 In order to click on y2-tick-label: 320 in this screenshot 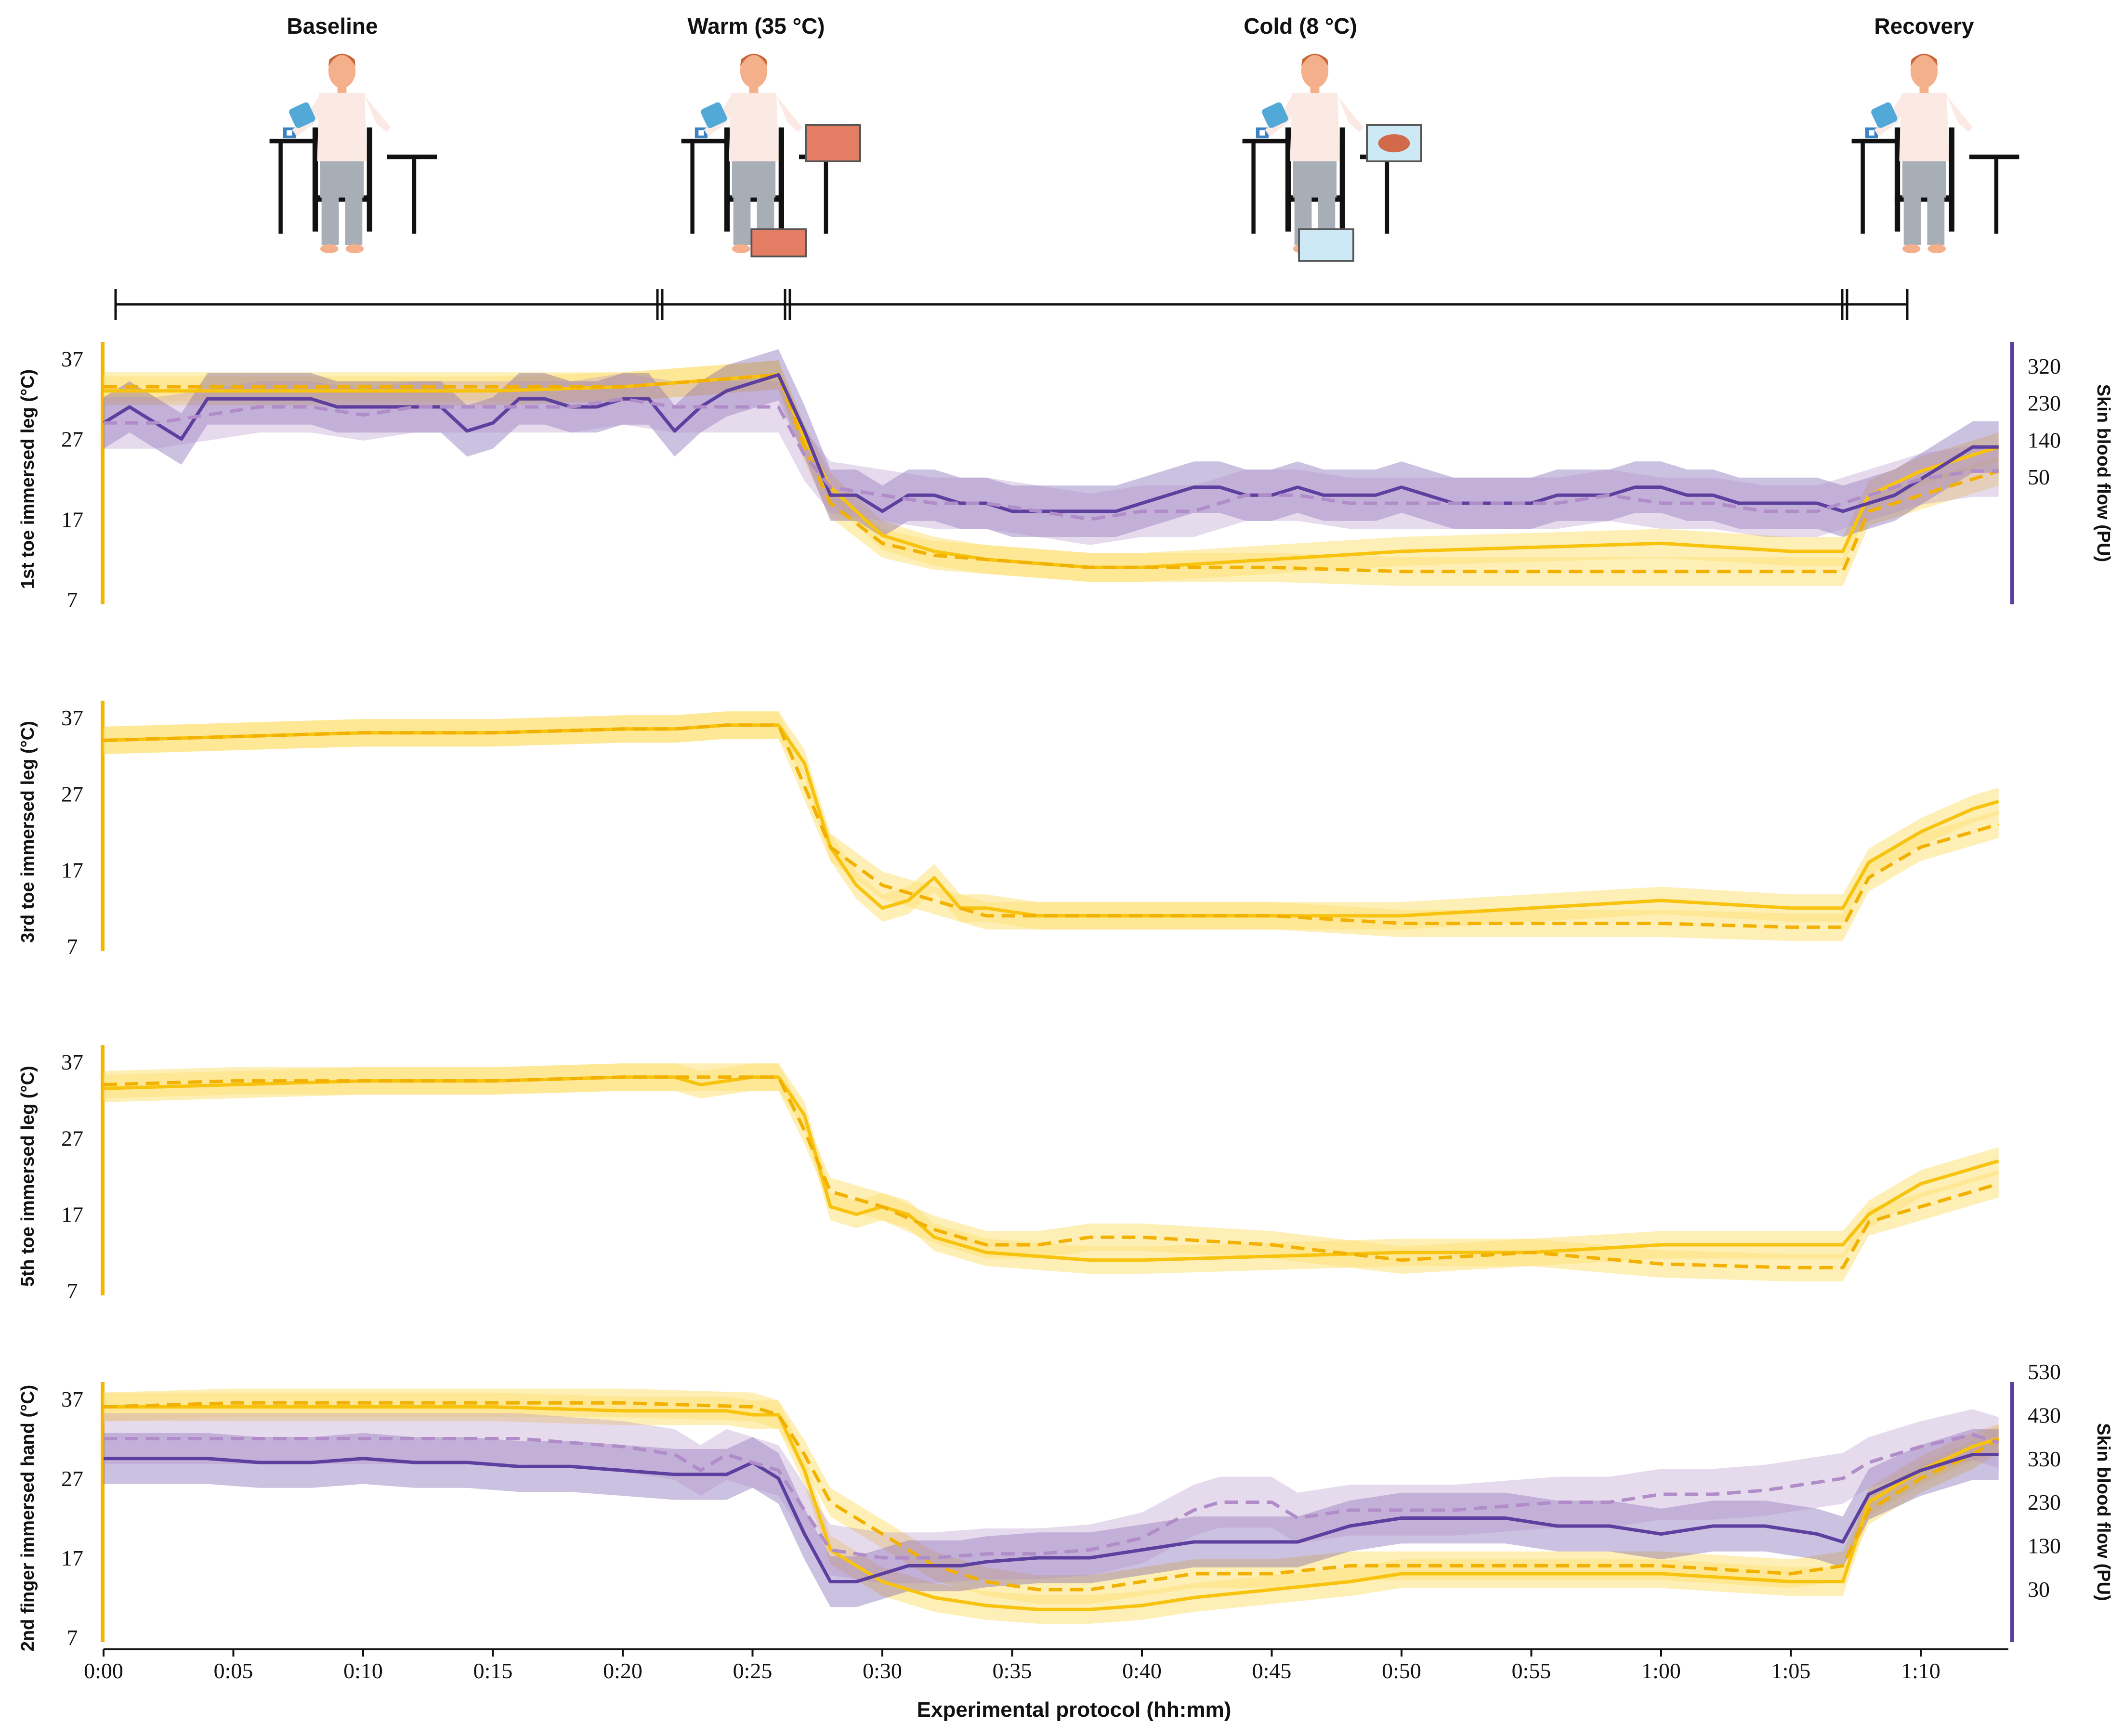, I will do `click(2044, 366)`.